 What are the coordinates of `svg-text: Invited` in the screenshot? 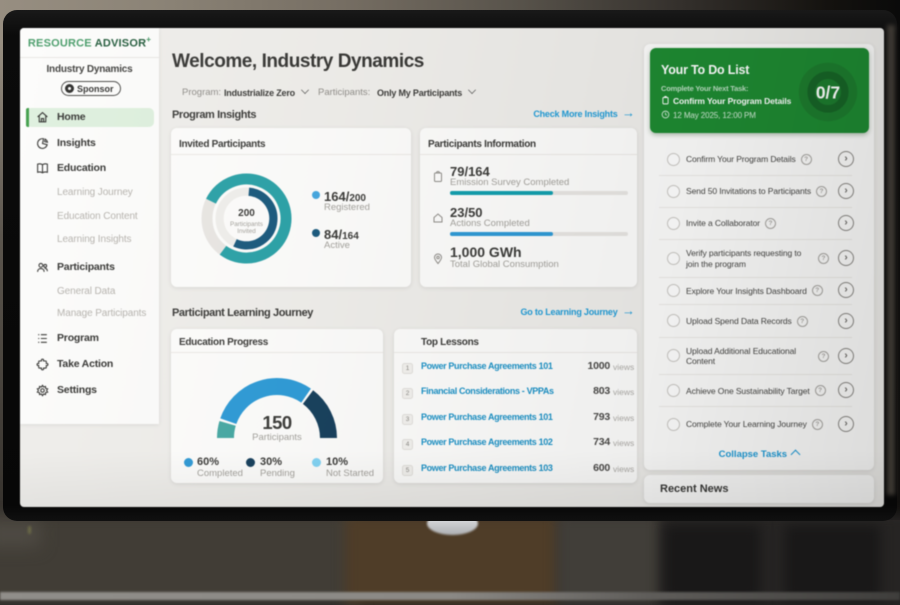 It's located at (246, 231).